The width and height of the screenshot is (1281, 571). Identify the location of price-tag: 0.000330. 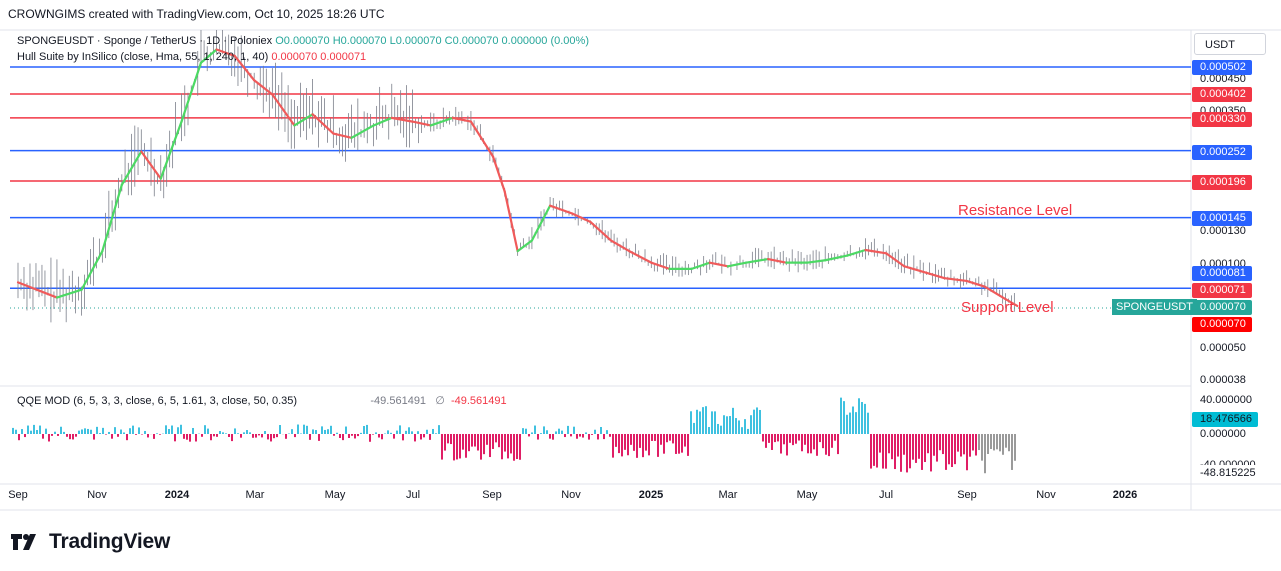
(1222, 119).